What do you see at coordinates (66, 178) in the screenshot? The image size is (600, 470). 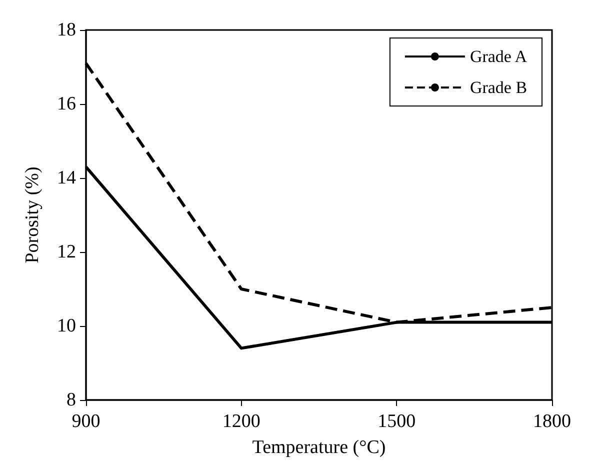 I see `y-tick-label: 14` at bounding box center [66, 178].